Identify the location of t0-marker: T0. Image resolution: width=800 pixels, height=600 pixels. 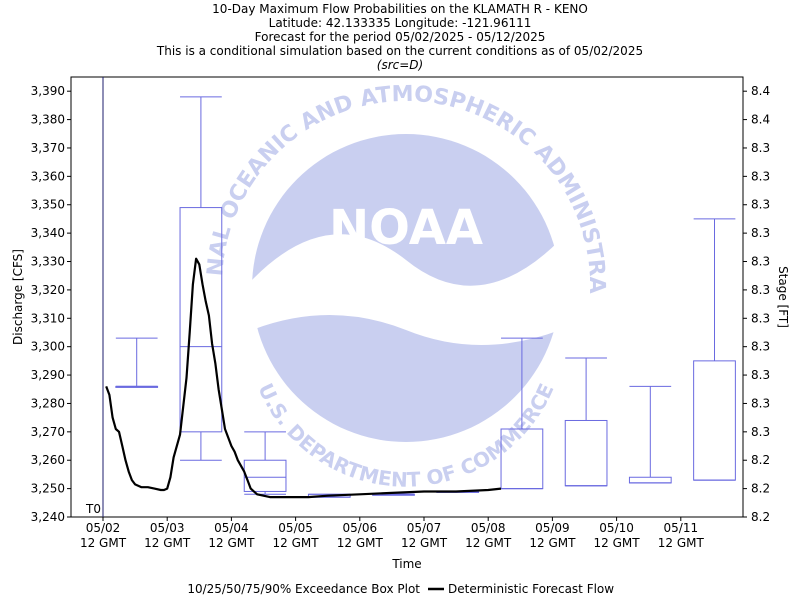
(94, 297).